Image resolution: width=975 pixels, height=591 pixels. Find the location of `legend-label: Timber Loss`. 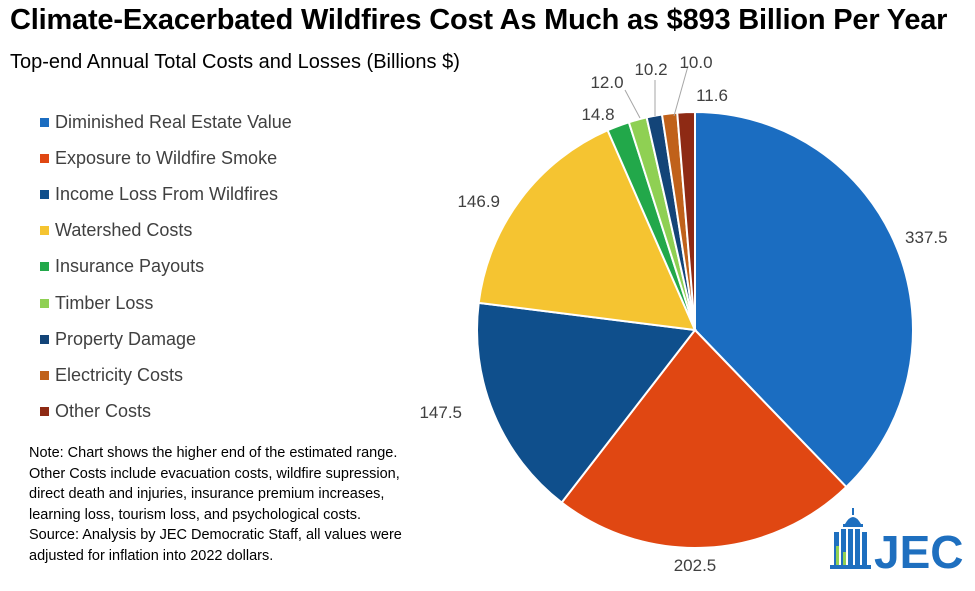

legend-label: Timber Loss is located at coordinates (104, 302).